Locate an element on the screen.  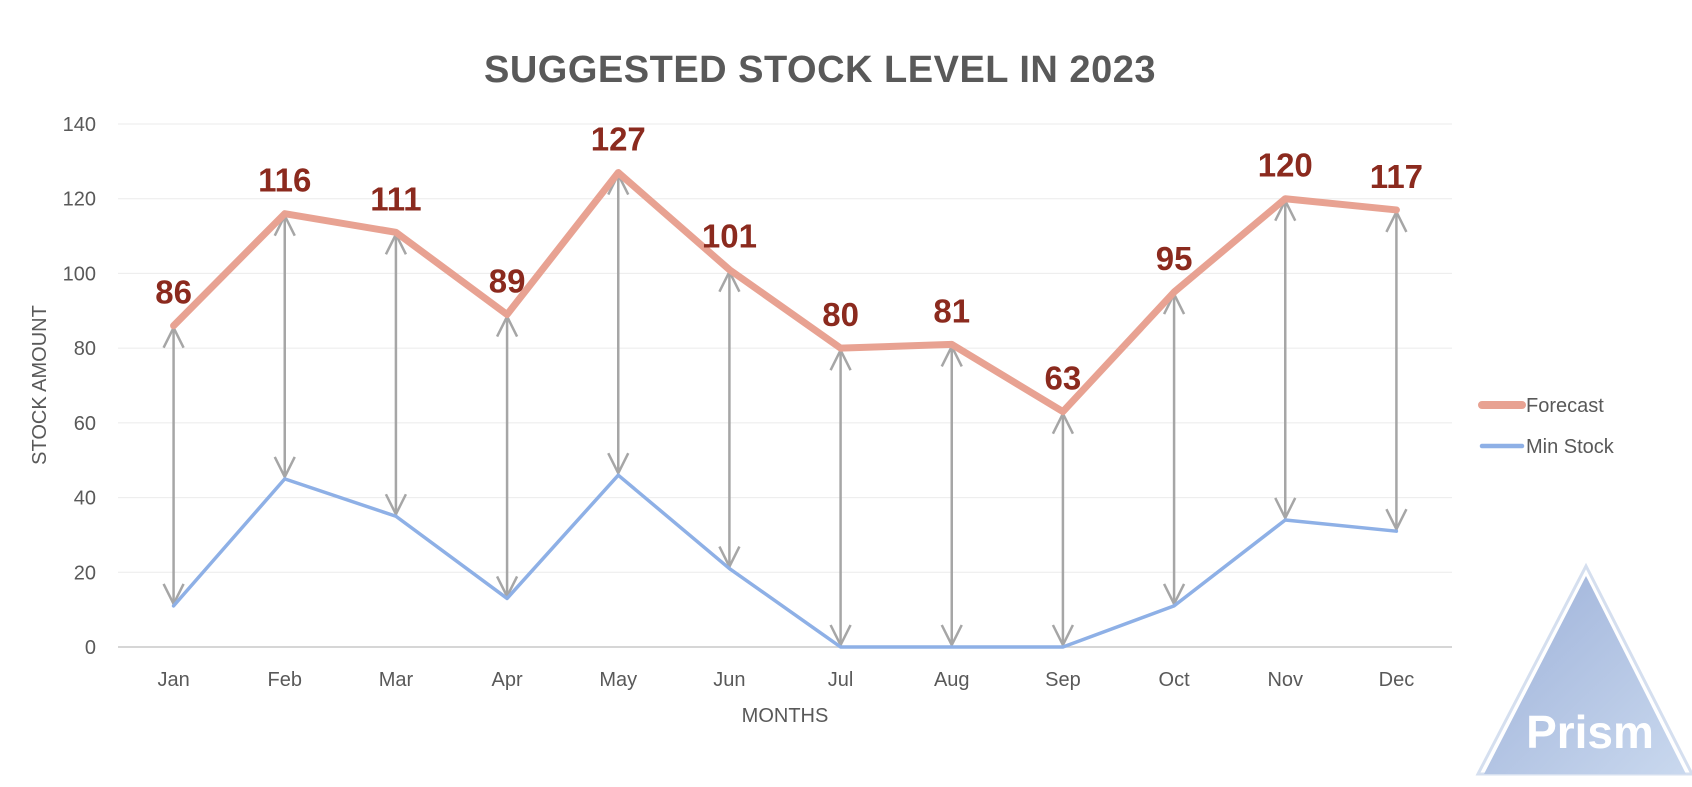
x-tick-label-dec: Dec is located at coordinates (1397, 680).